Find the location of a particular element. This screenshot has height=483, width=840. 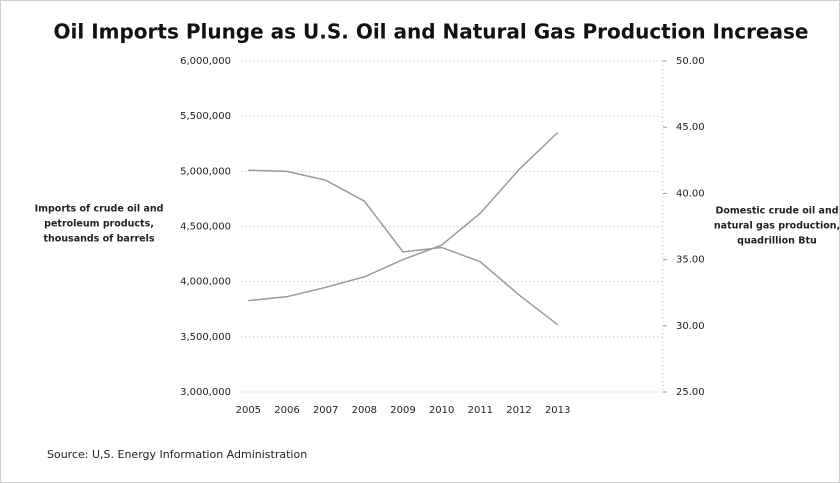

y-axis-title: petroleum products, is located at coordinates (99, 224).